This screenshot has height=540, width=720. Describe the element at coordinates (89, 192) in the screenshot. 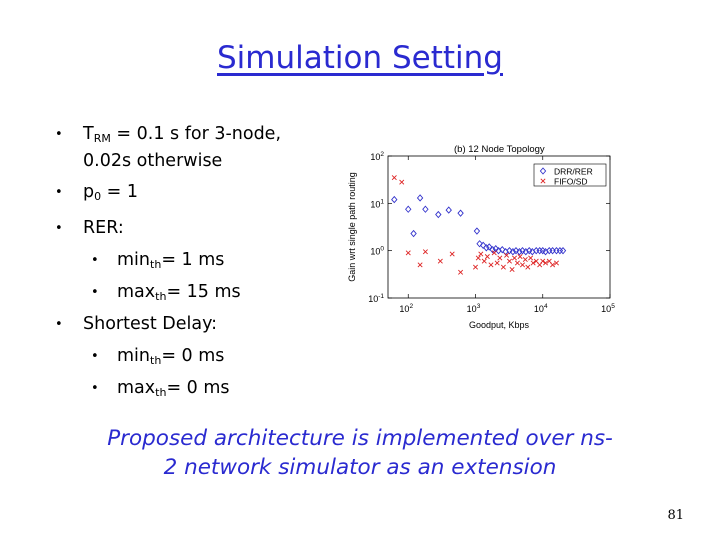

I see `bullet-main: p` at that location.